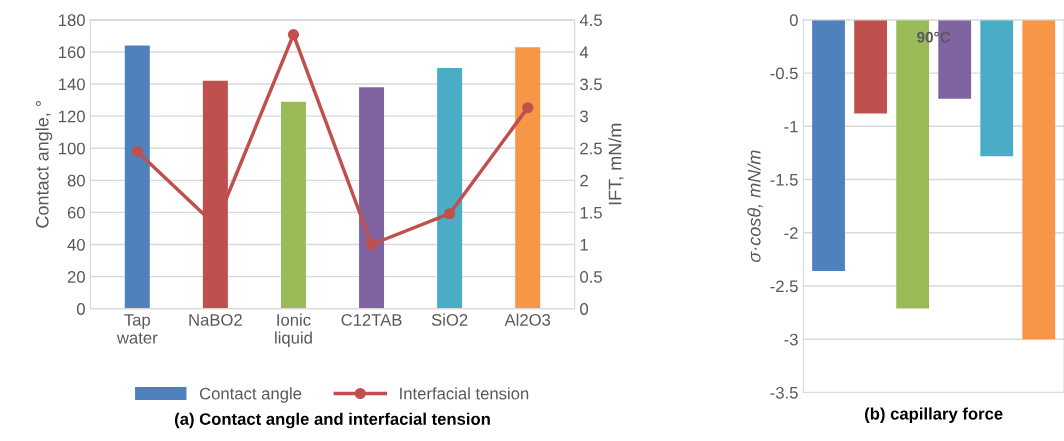  What do you see at coordinates (464, 393) in the screenshot?
I see `legend-label: Interfacial tension` at bounding box center [464, 393].